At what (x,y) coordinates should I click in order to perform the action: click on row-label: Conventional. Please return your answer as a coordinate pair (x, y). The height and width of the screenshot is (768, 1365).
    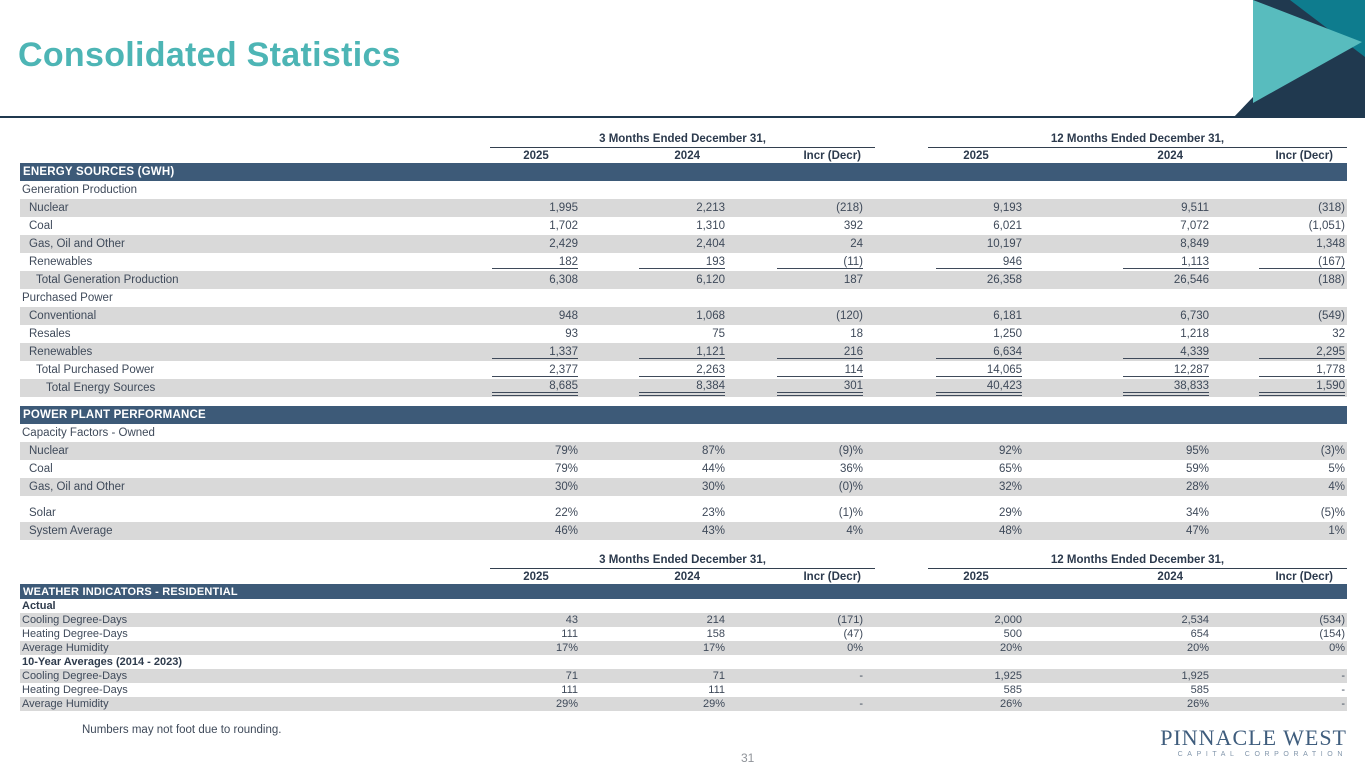
    Looking at the image, I should click on (63, 316).